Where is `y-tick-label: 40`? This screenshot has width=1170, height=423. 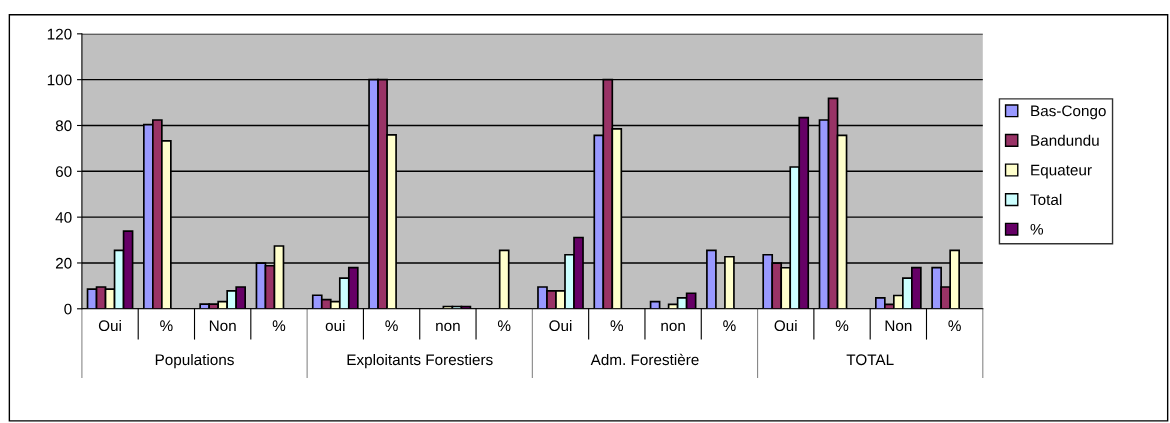 y-tick-label: 40 is located at coordinates (63, 217).